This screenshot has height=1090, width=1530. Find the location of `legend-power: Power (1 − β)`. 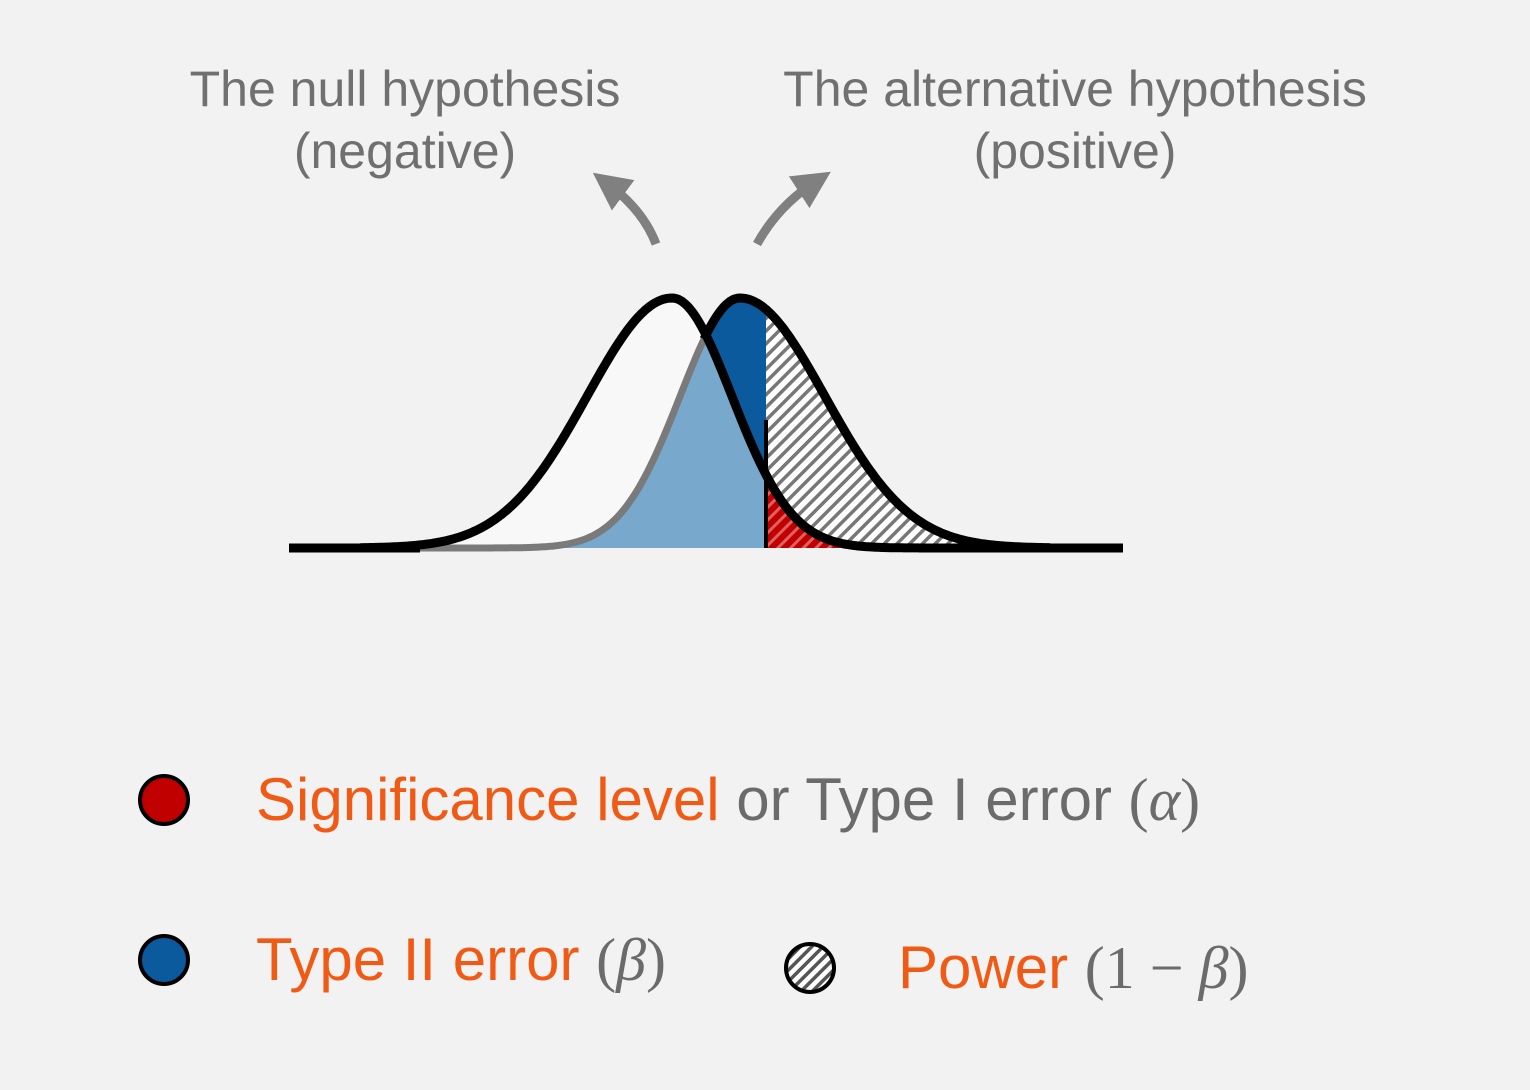

legend-power: Power (1 − β) is located at coordinates (1015, 968).